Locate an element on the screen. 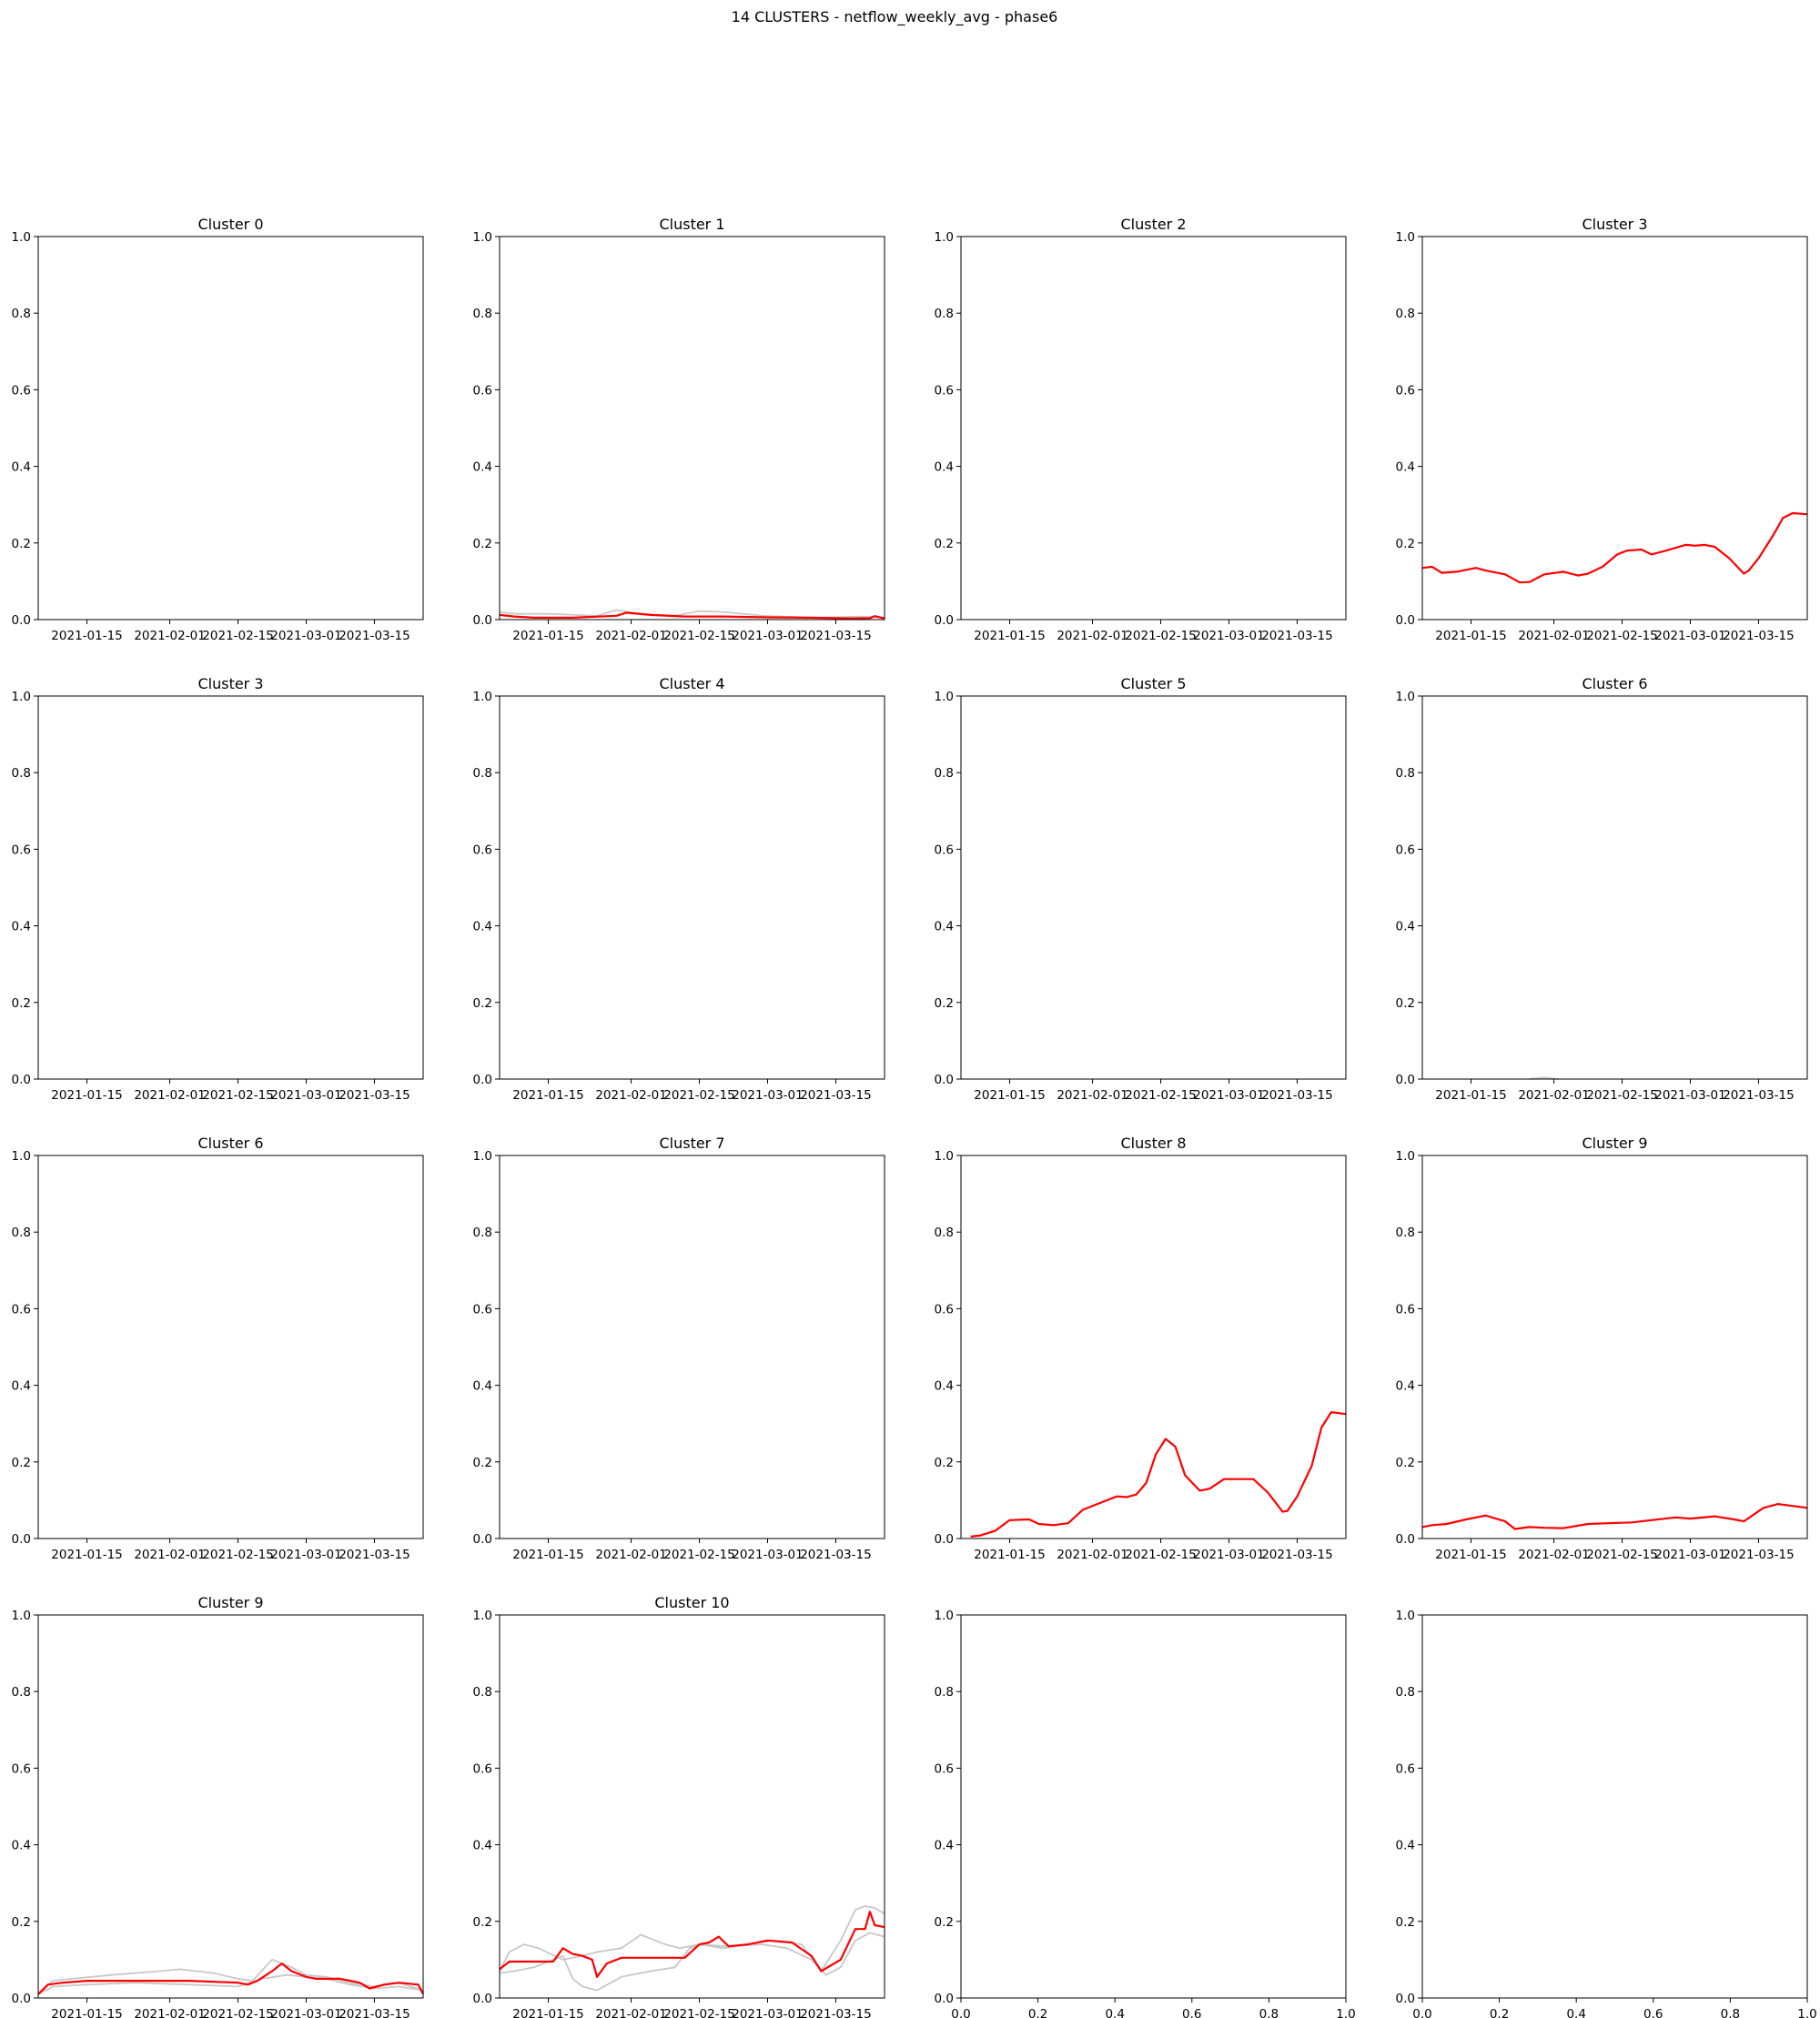 Image resolution: width=1820 pixels, height=2018 pixels. subplot-title: Cluster 0 is located at coordinates (230, 224).